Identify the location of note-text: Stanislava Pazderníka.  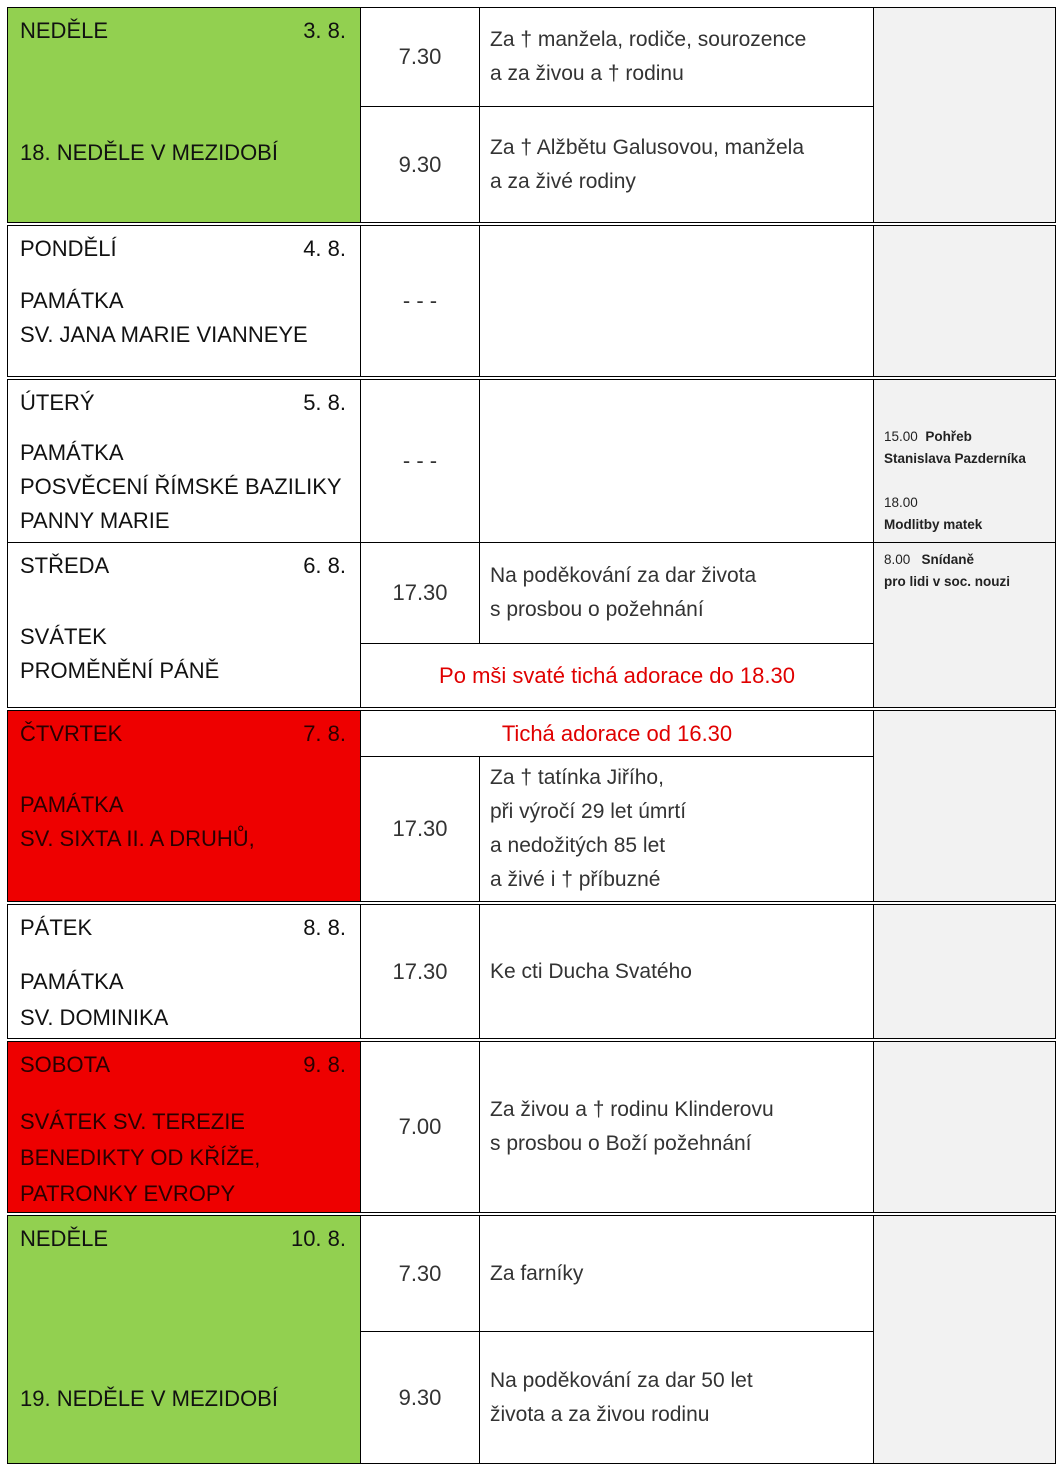
(955, 458).